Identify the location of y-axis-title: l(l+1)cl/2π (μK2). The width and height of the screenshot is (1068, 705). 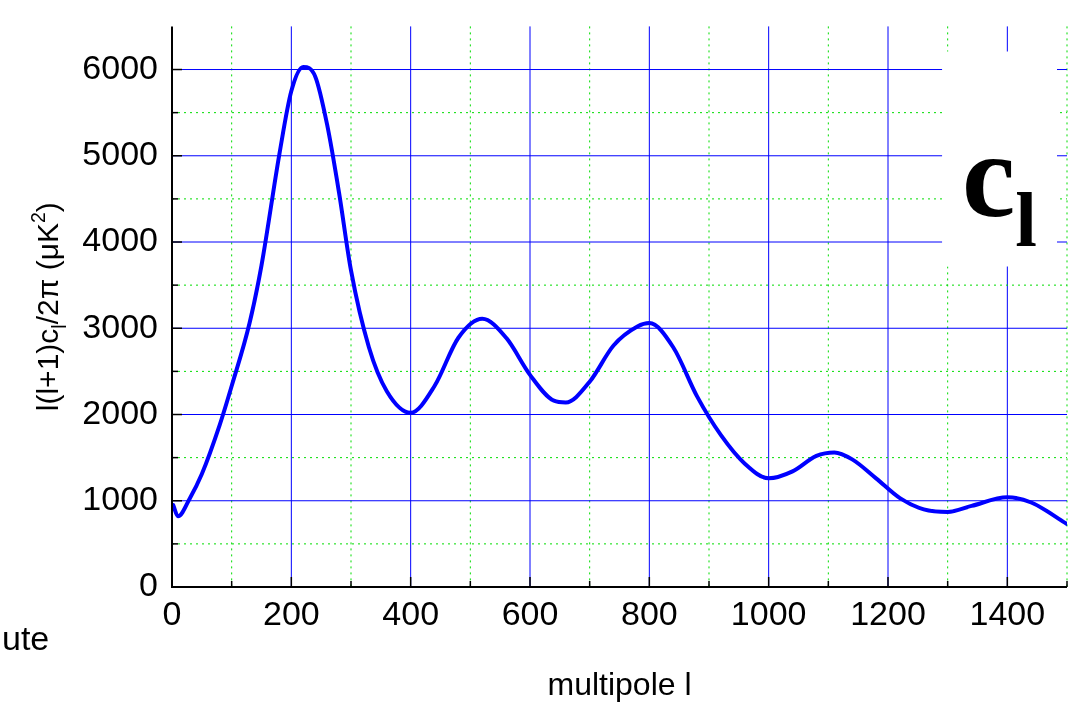
(48, 307).